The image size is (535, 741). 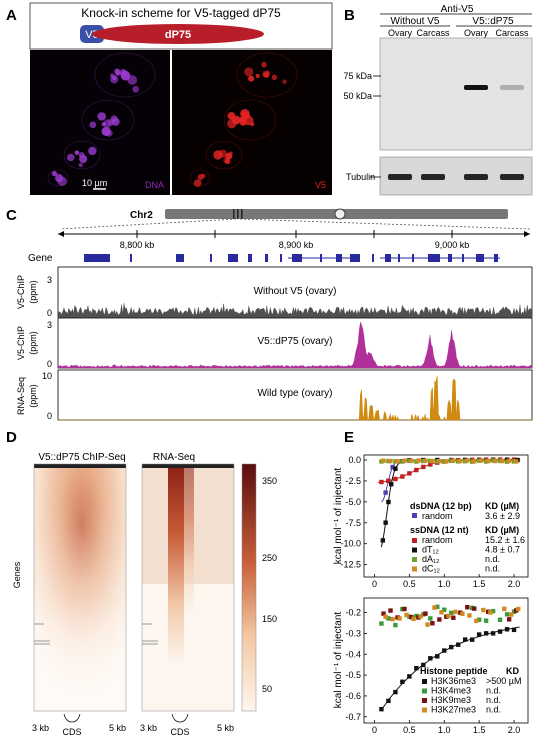 What do you see at coordinates (225, 728) in the screenshot?
I see `hm2-x-right: 5 kb` at bounding box center [225, 728].